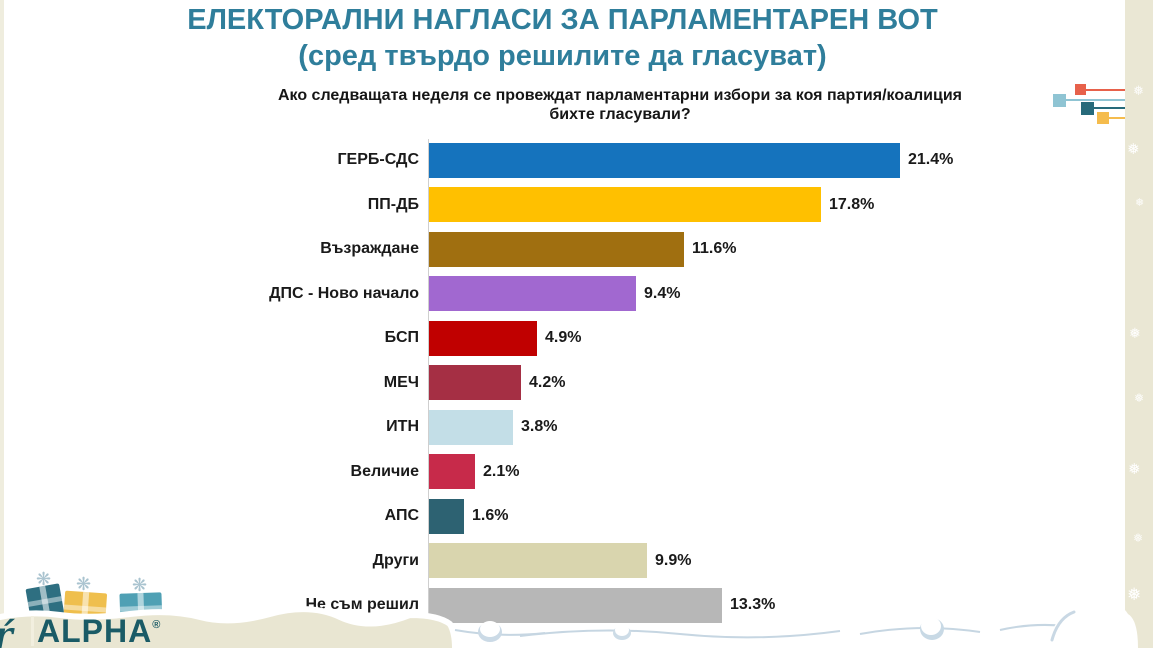 The width and height of the screenshot is (1153, 648). I want to click on bar-row: ДПС - Ново начало 9.4%, so click(500, 294).